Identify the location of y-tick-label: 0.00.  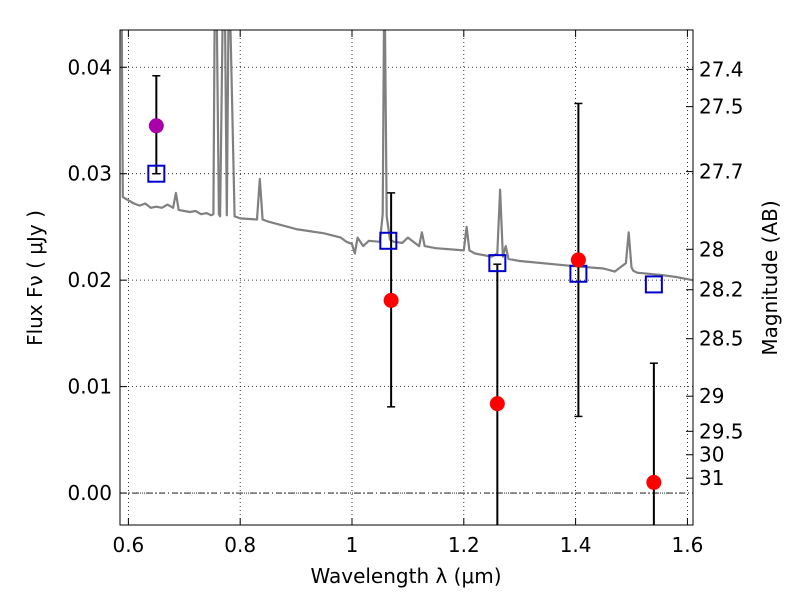
(89, 493).